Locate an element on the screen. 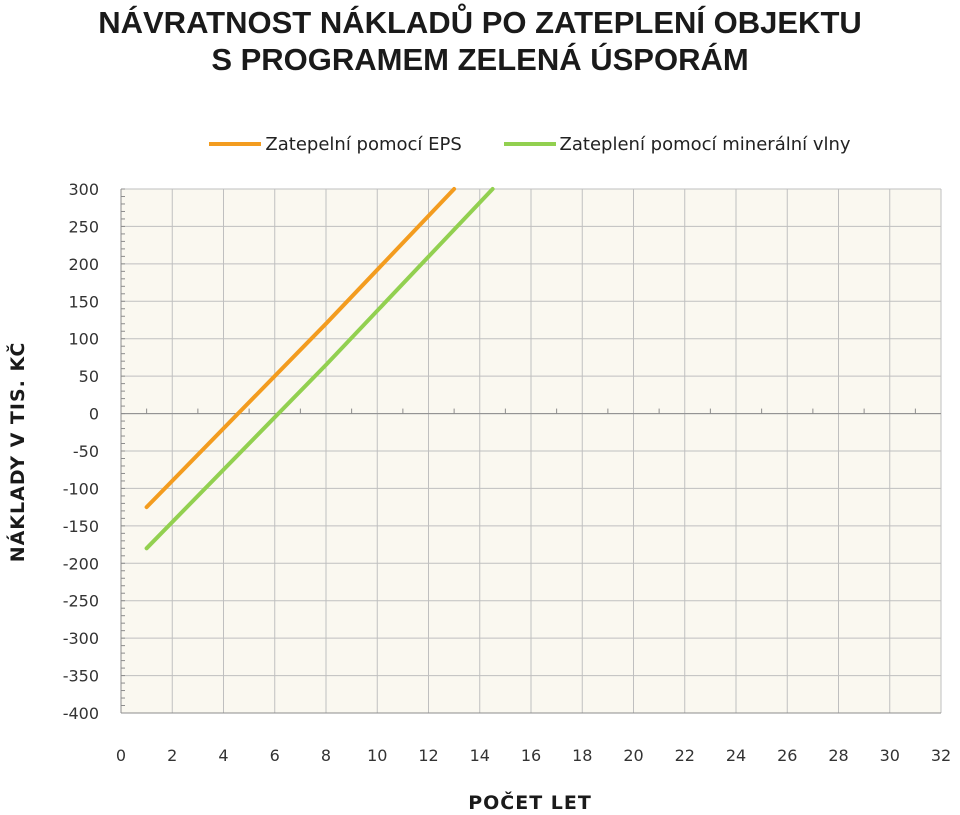 Image resolution: width=960 pixels, height=815 pixels. y-tick-label: 300 is located at coordinates (83, 189).